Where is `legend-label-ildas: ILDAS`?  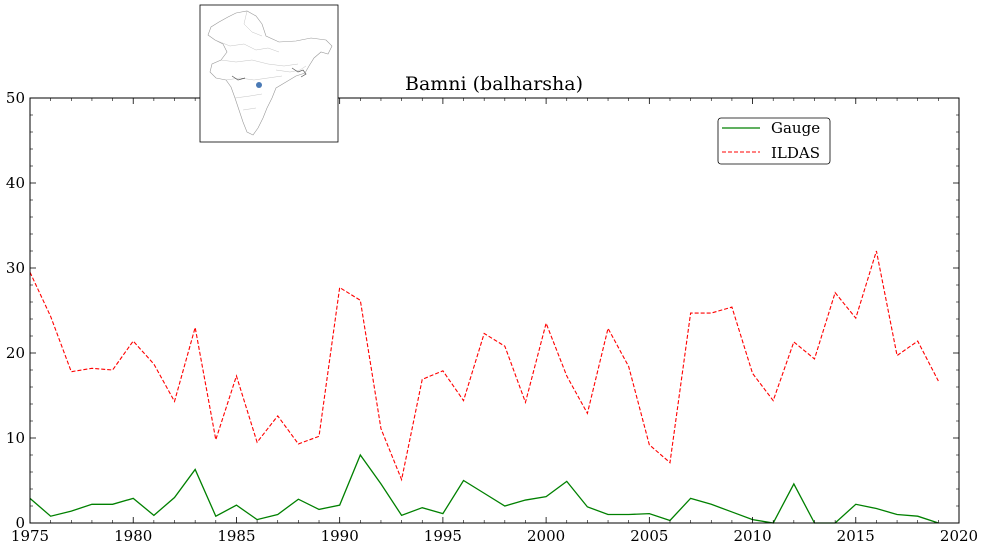
legend-label-ildas: ILDAS is located at coordinates (795, 153).